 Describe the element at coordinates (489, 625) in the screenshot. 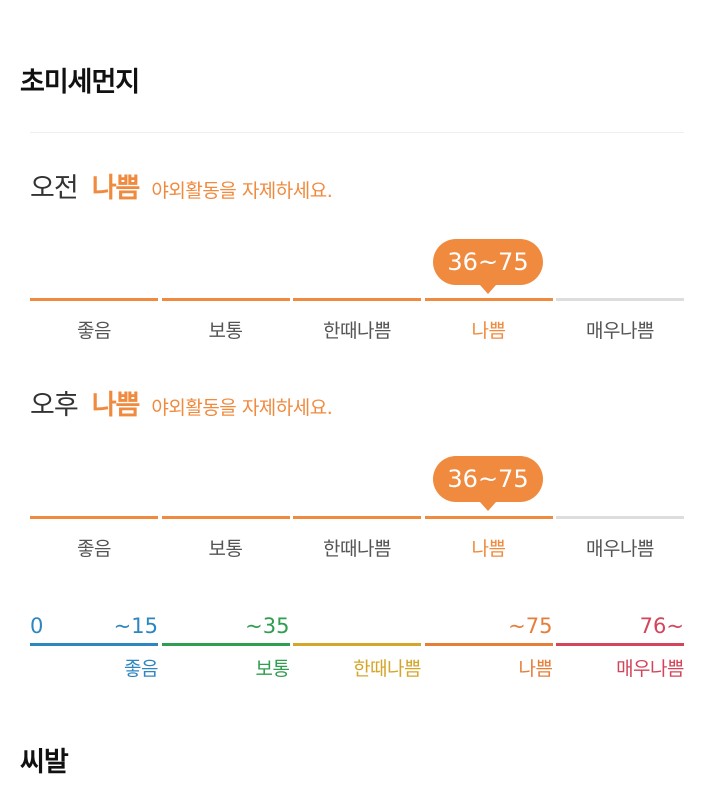

I see `legend-values: ~75` at that location.